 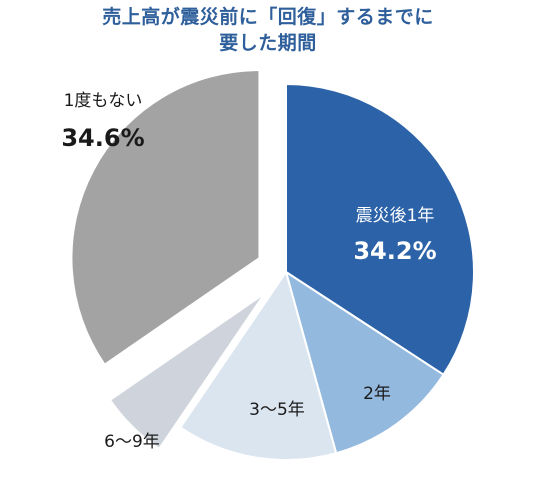 What do you see at coordinates (268, 43) in the screenshot?
I see `chart-title-line-2: 要した期間` at bounding box center [268, 43].